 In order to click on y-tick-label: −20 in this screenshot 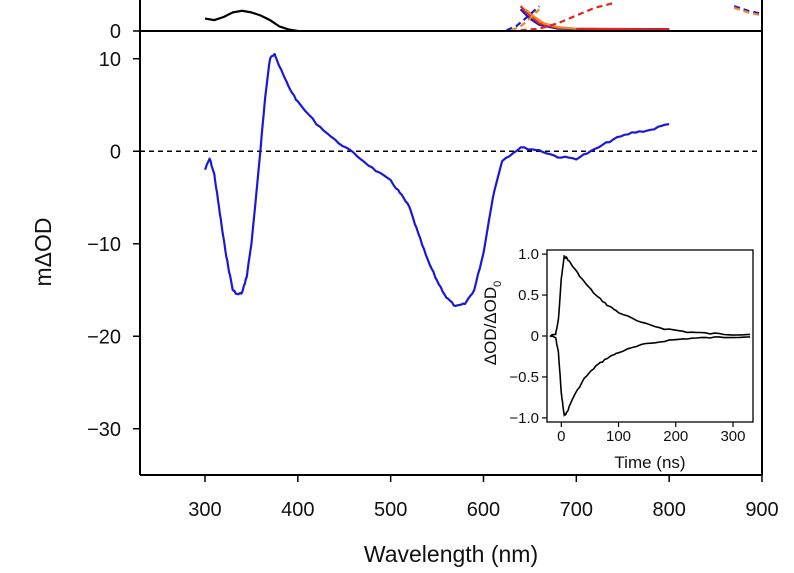, I will do `click(104, 337)`.